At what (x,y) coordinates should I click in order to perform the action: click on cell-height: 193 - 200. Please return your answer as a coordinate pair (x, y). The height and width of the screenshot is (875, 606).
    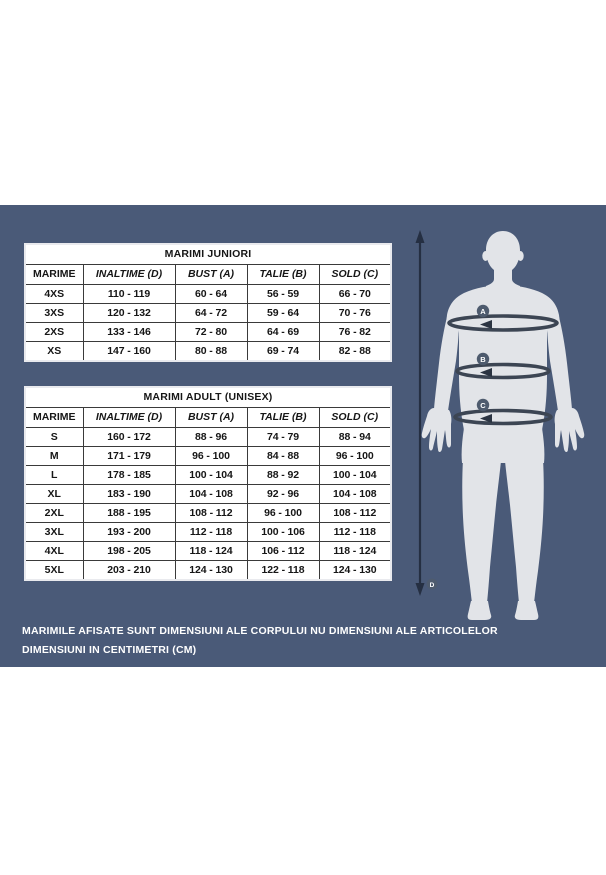
    Looking at the image, I should click on (129, 532).